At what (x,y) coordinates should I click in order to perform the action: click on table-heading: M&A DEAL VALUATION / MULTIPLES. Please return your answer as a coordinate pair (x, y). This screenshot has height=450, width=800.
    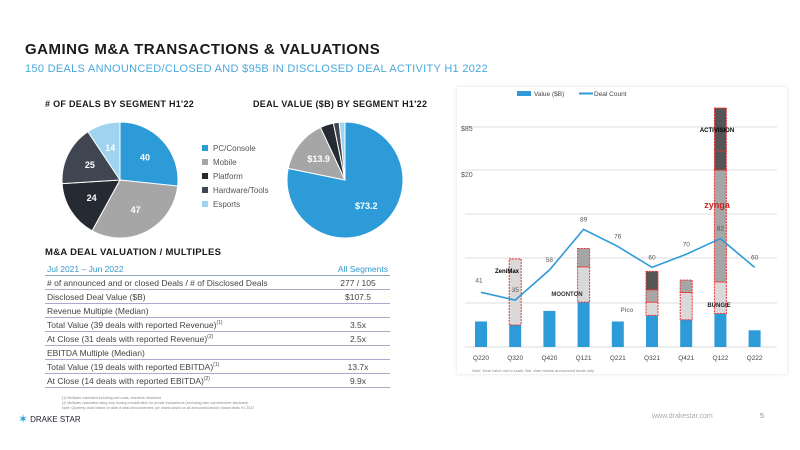
    Looking at the image, I should click on (133, 252).